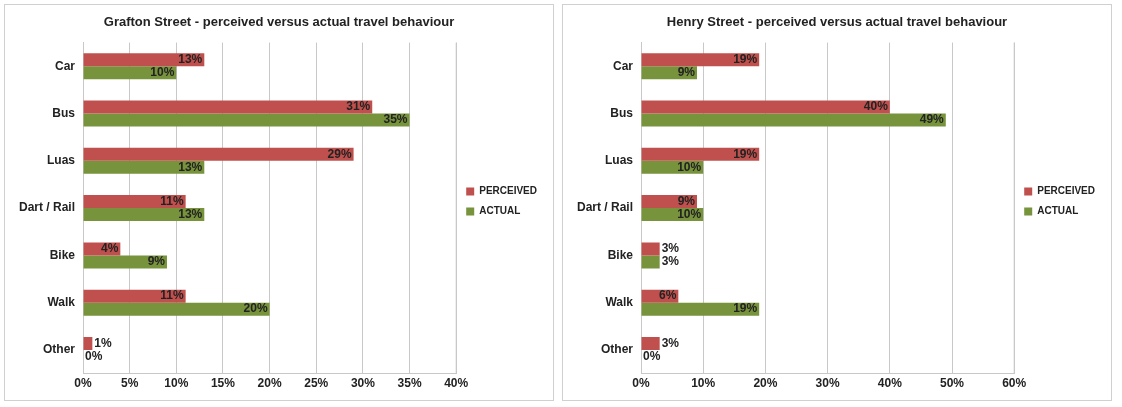 The width and height of the screenshot is (1122, 407). Describe the element at coordinates (409, 383) in the screenshot. I see `x-tick-label: 35%` at that location.